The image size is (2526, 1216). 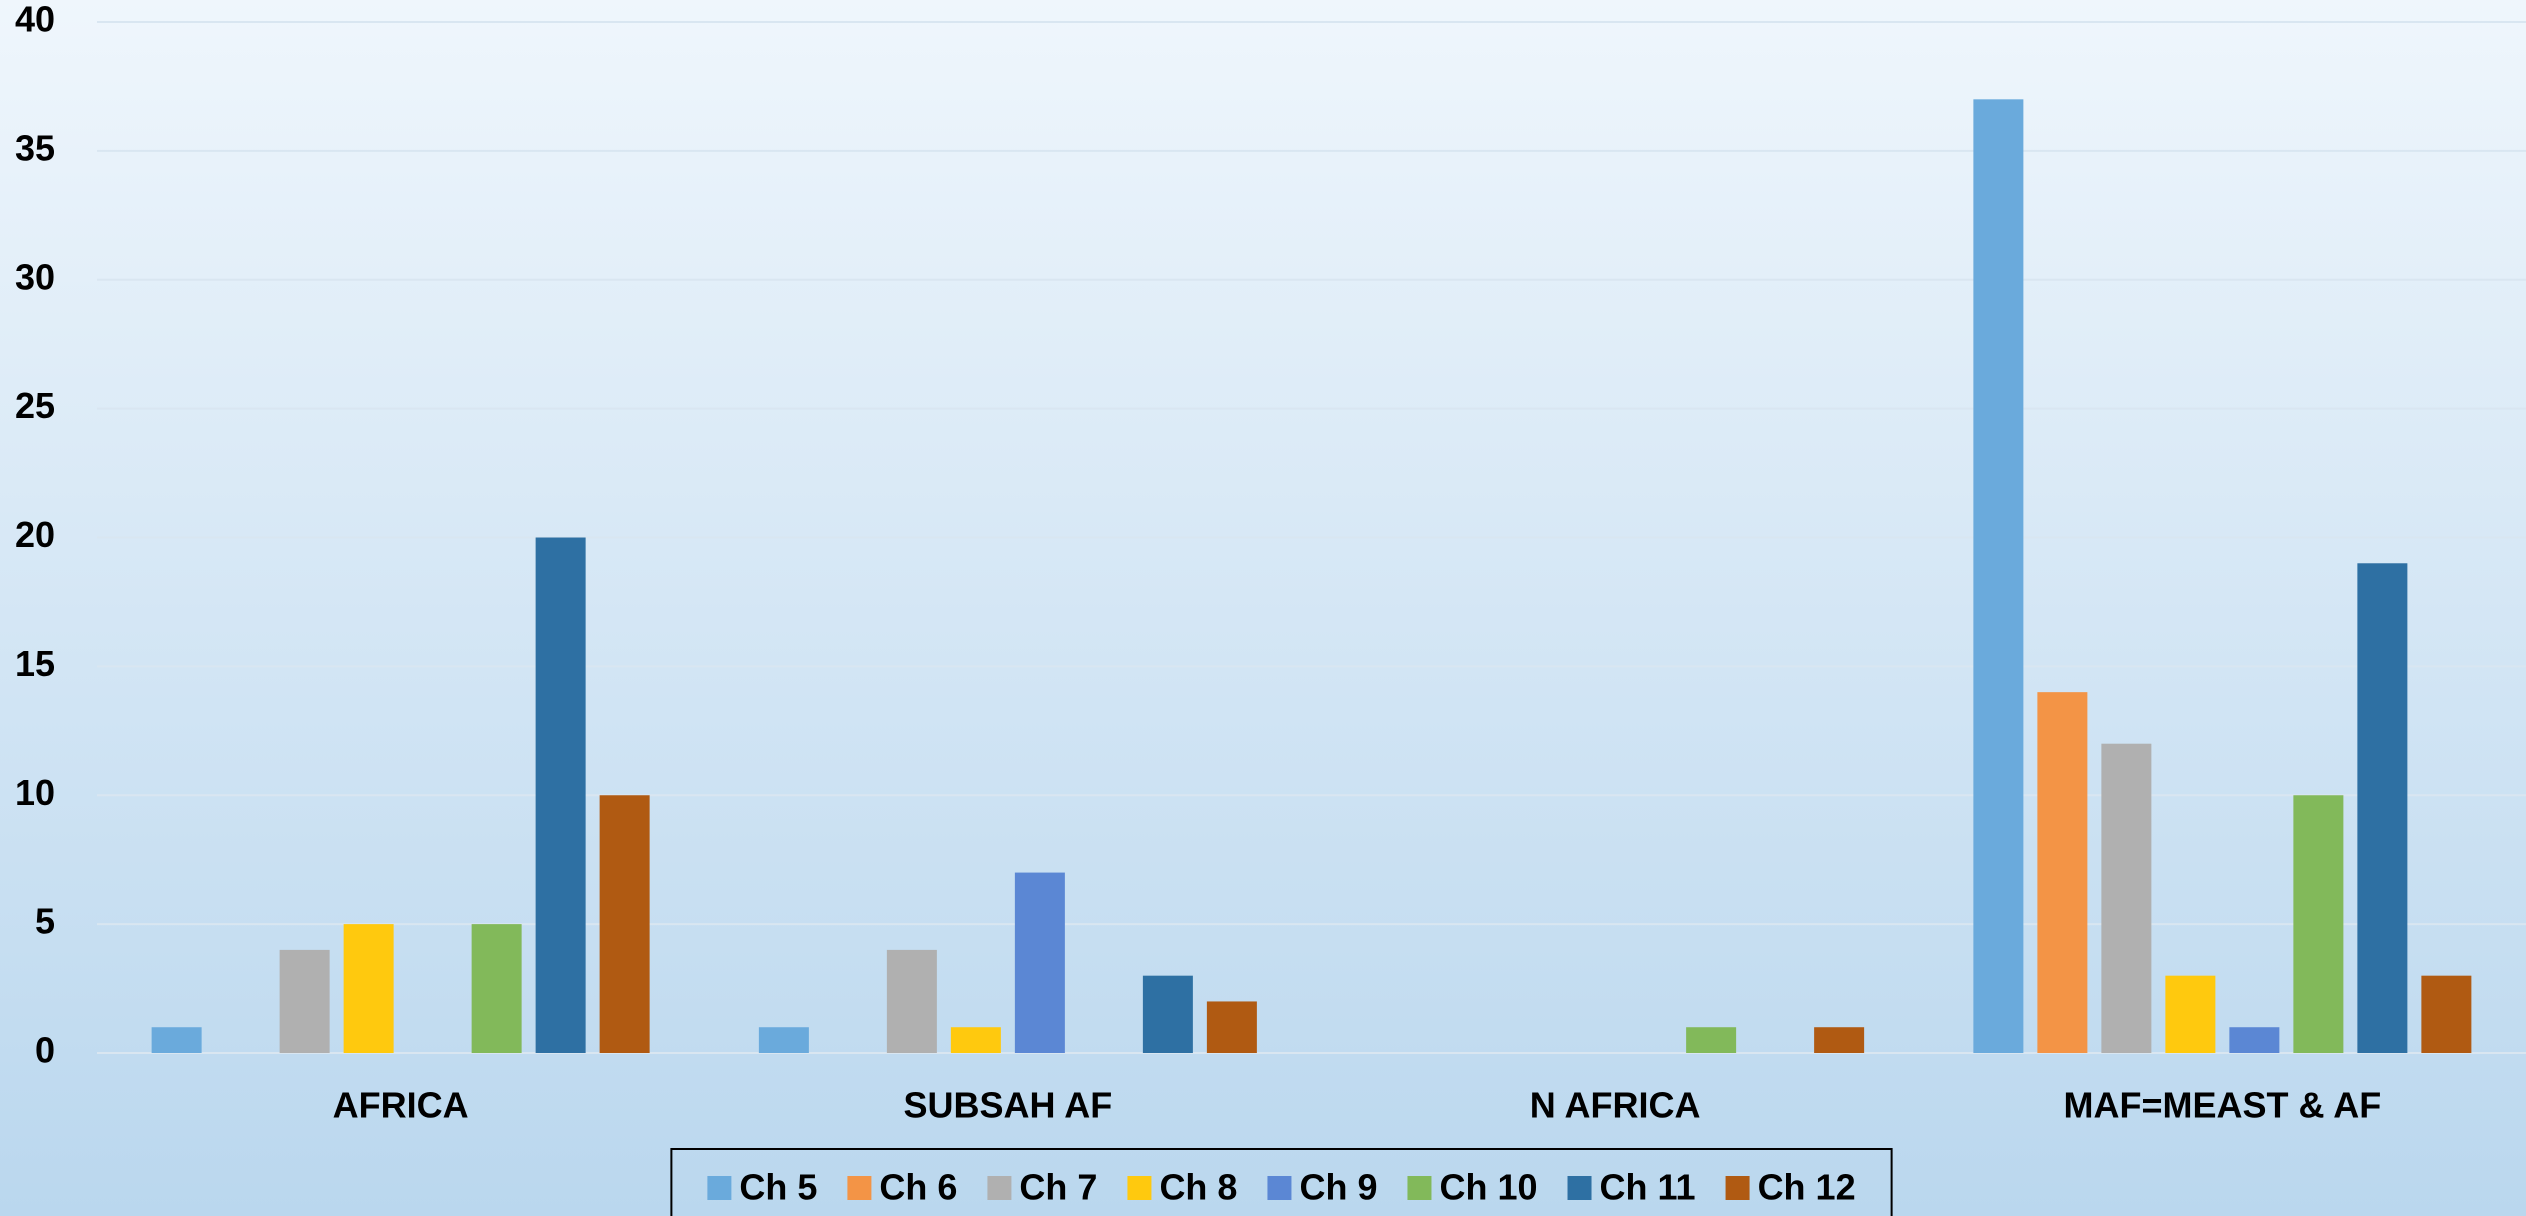 What do you see at coordinates (1648, 1187) in the screenshot?
I see `legend-label: Ch 11` at bounding box center [1648, 1187].